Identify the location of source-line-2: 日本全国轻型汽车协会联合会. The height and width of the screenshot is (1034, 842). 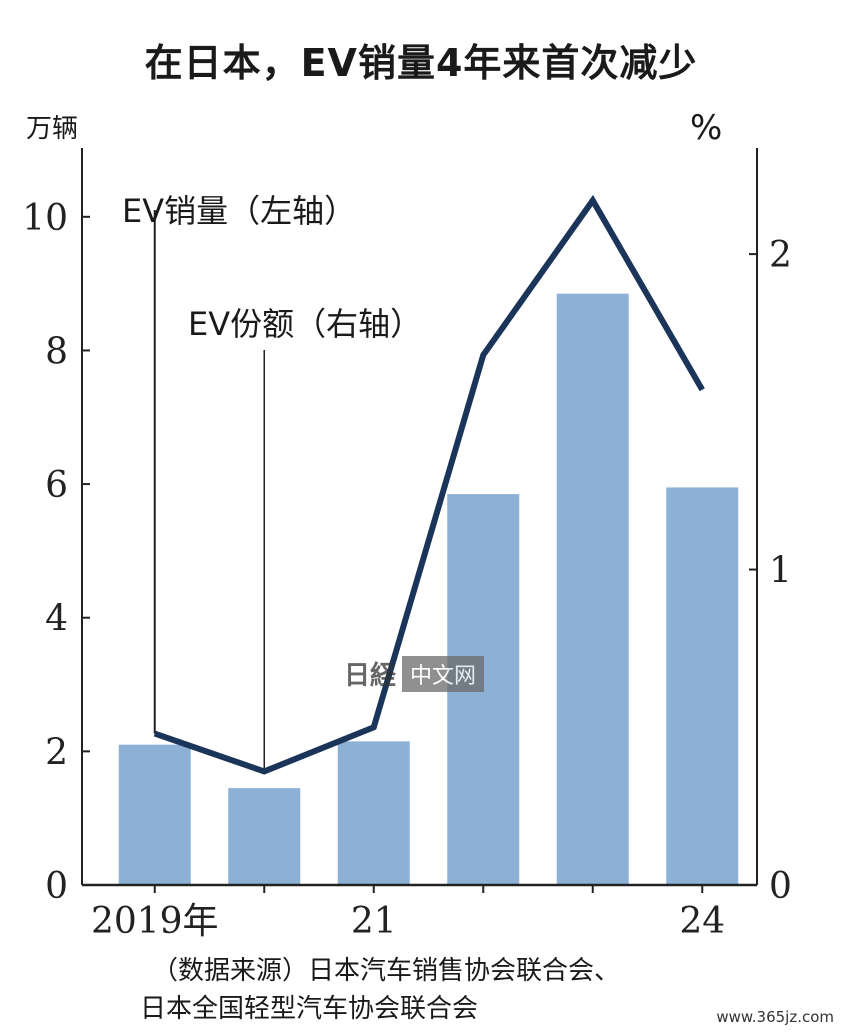
(309, 1009).